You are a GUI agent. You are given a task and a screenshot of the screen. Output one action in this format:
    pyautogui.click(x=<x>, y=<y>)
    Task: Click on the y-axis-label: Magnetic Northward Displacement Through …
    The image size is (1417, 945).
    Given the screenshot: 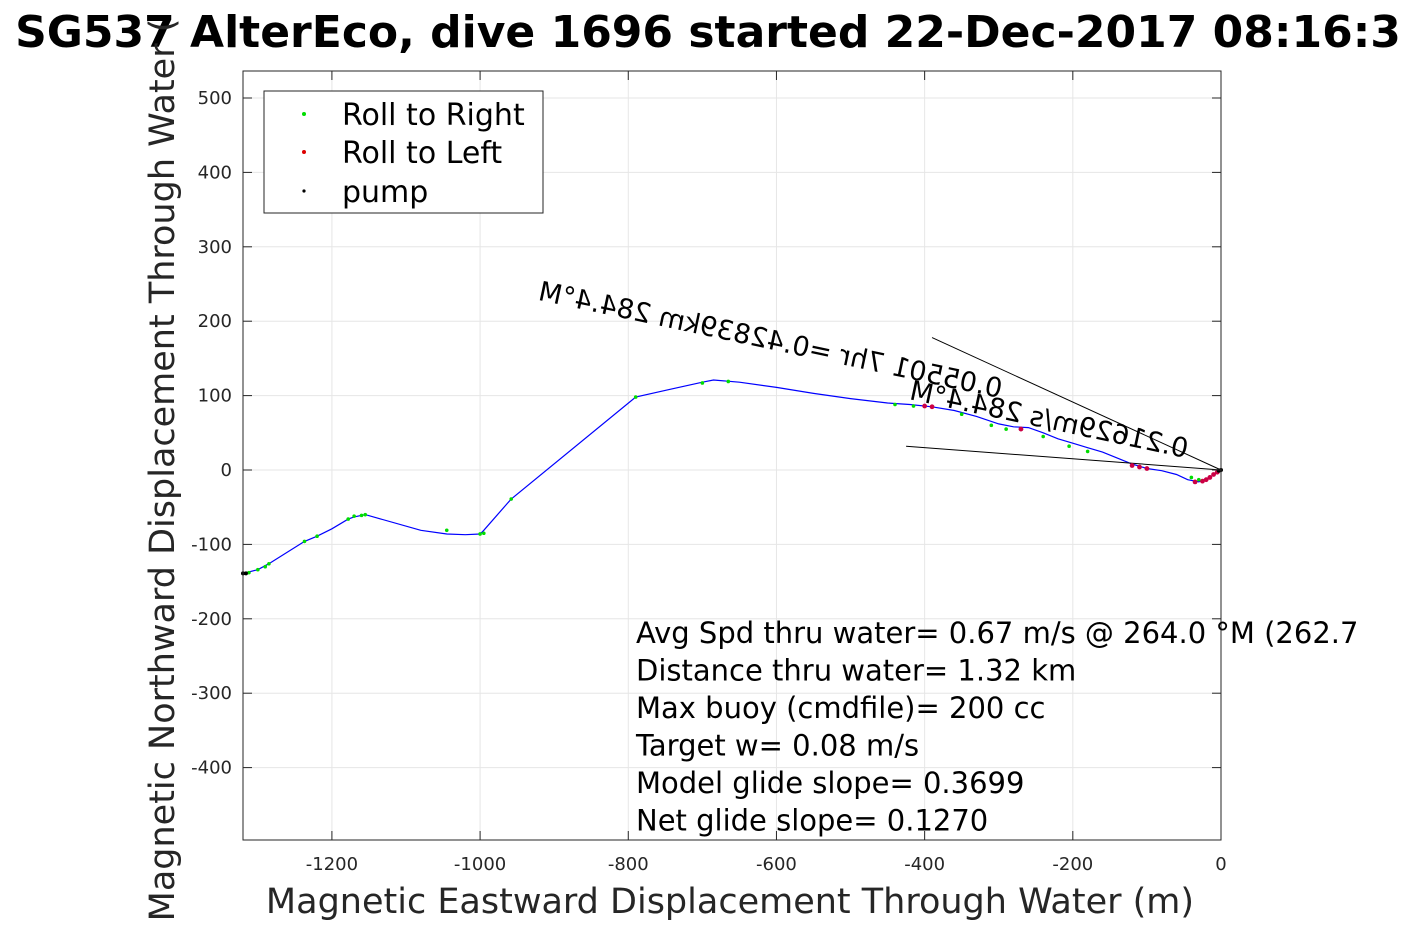 What is the action you would take?
    pyautogui.click(x=163, y=470)
    